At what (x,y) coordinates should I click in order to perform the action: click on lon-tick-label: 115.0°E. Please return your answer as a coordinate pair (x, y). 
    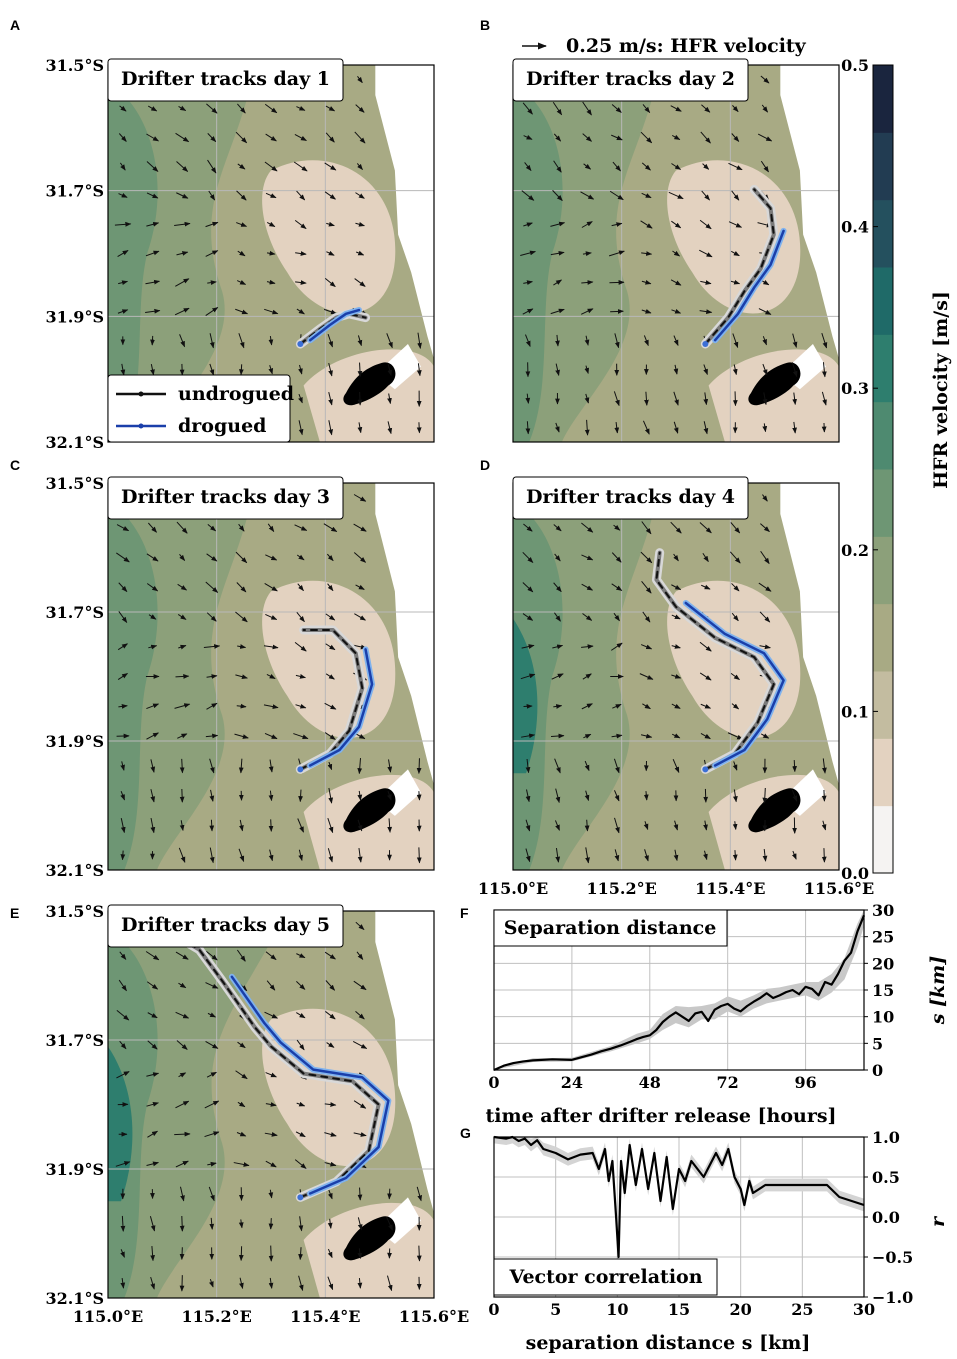
    Looking at the image, I should click on (513, 888).